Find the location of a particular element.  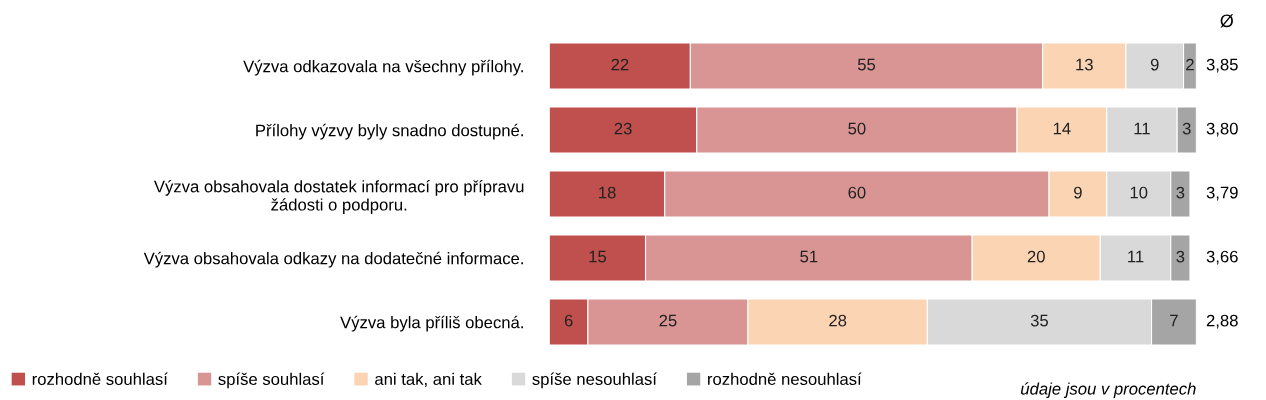

data-label: 7 is located at coordinates (1174, 320).